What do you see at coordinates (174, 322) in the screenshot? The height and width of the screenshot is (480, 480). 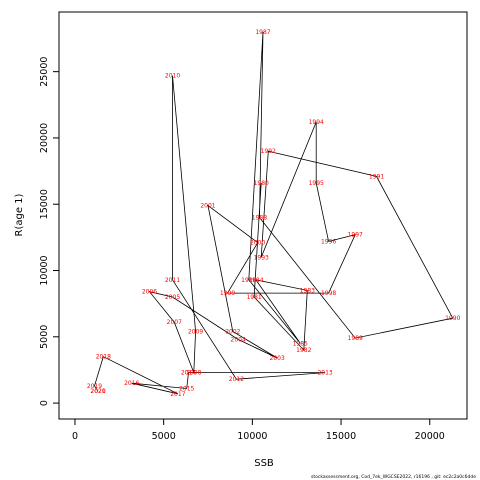 I see `year-label-2007: 2007` at bounding box center [174, 322].